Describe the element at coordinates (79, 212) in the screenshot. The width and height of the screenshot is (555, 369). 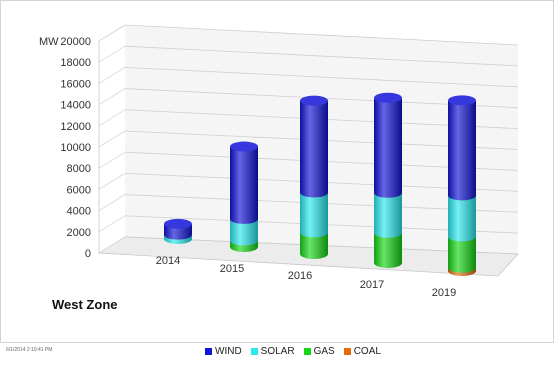
I see `y-tick-label: 4000` at that location.